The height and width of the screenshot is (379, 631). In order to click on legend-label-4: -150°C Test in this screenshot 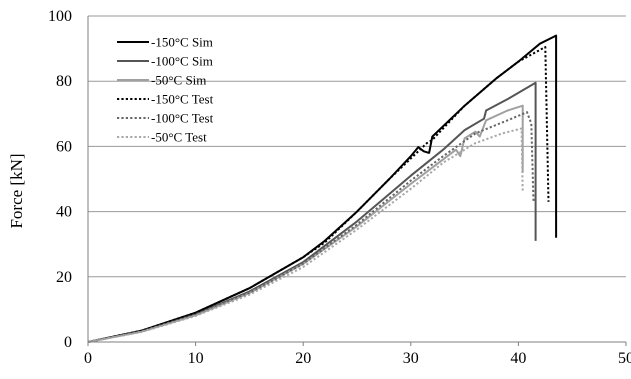, I will do `click(182, 99)`.